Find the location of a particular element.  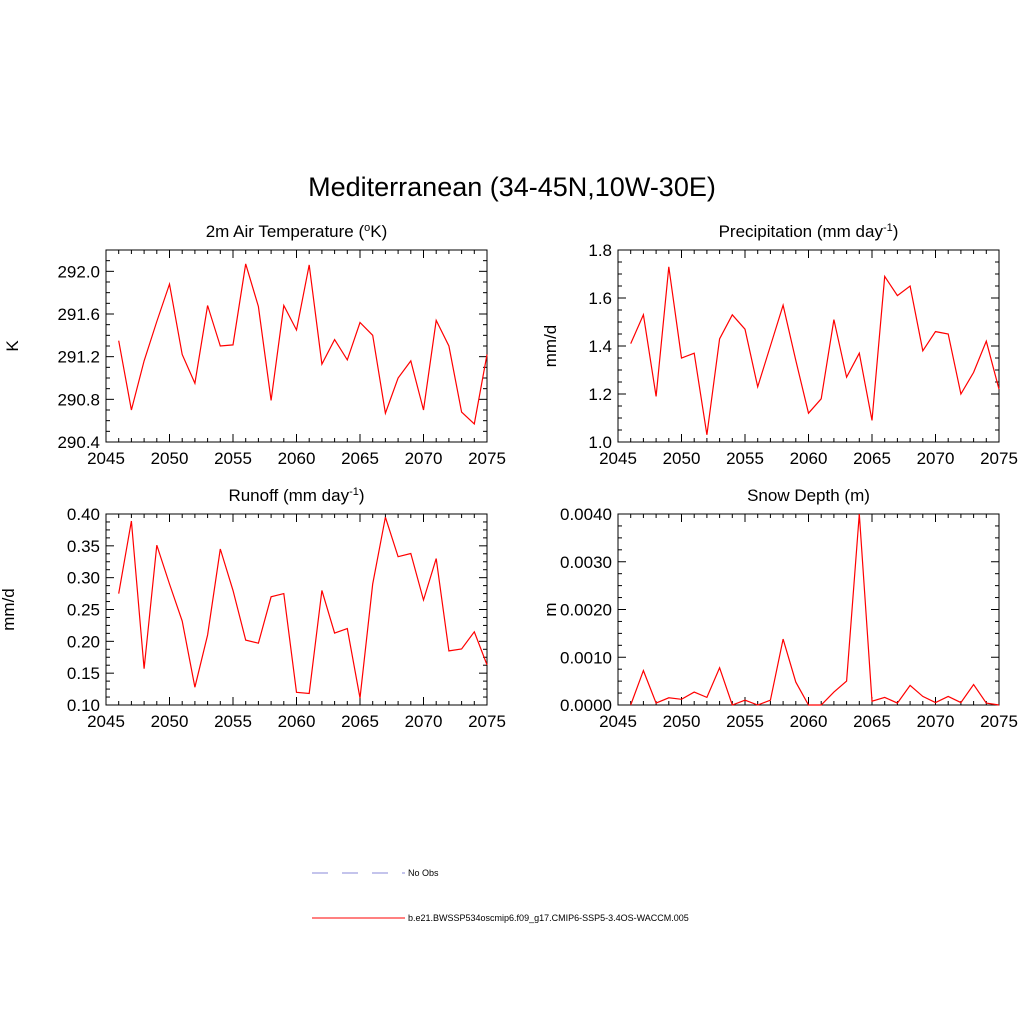

y-tick-label: 291.6 is located at coordinates (78, 314).